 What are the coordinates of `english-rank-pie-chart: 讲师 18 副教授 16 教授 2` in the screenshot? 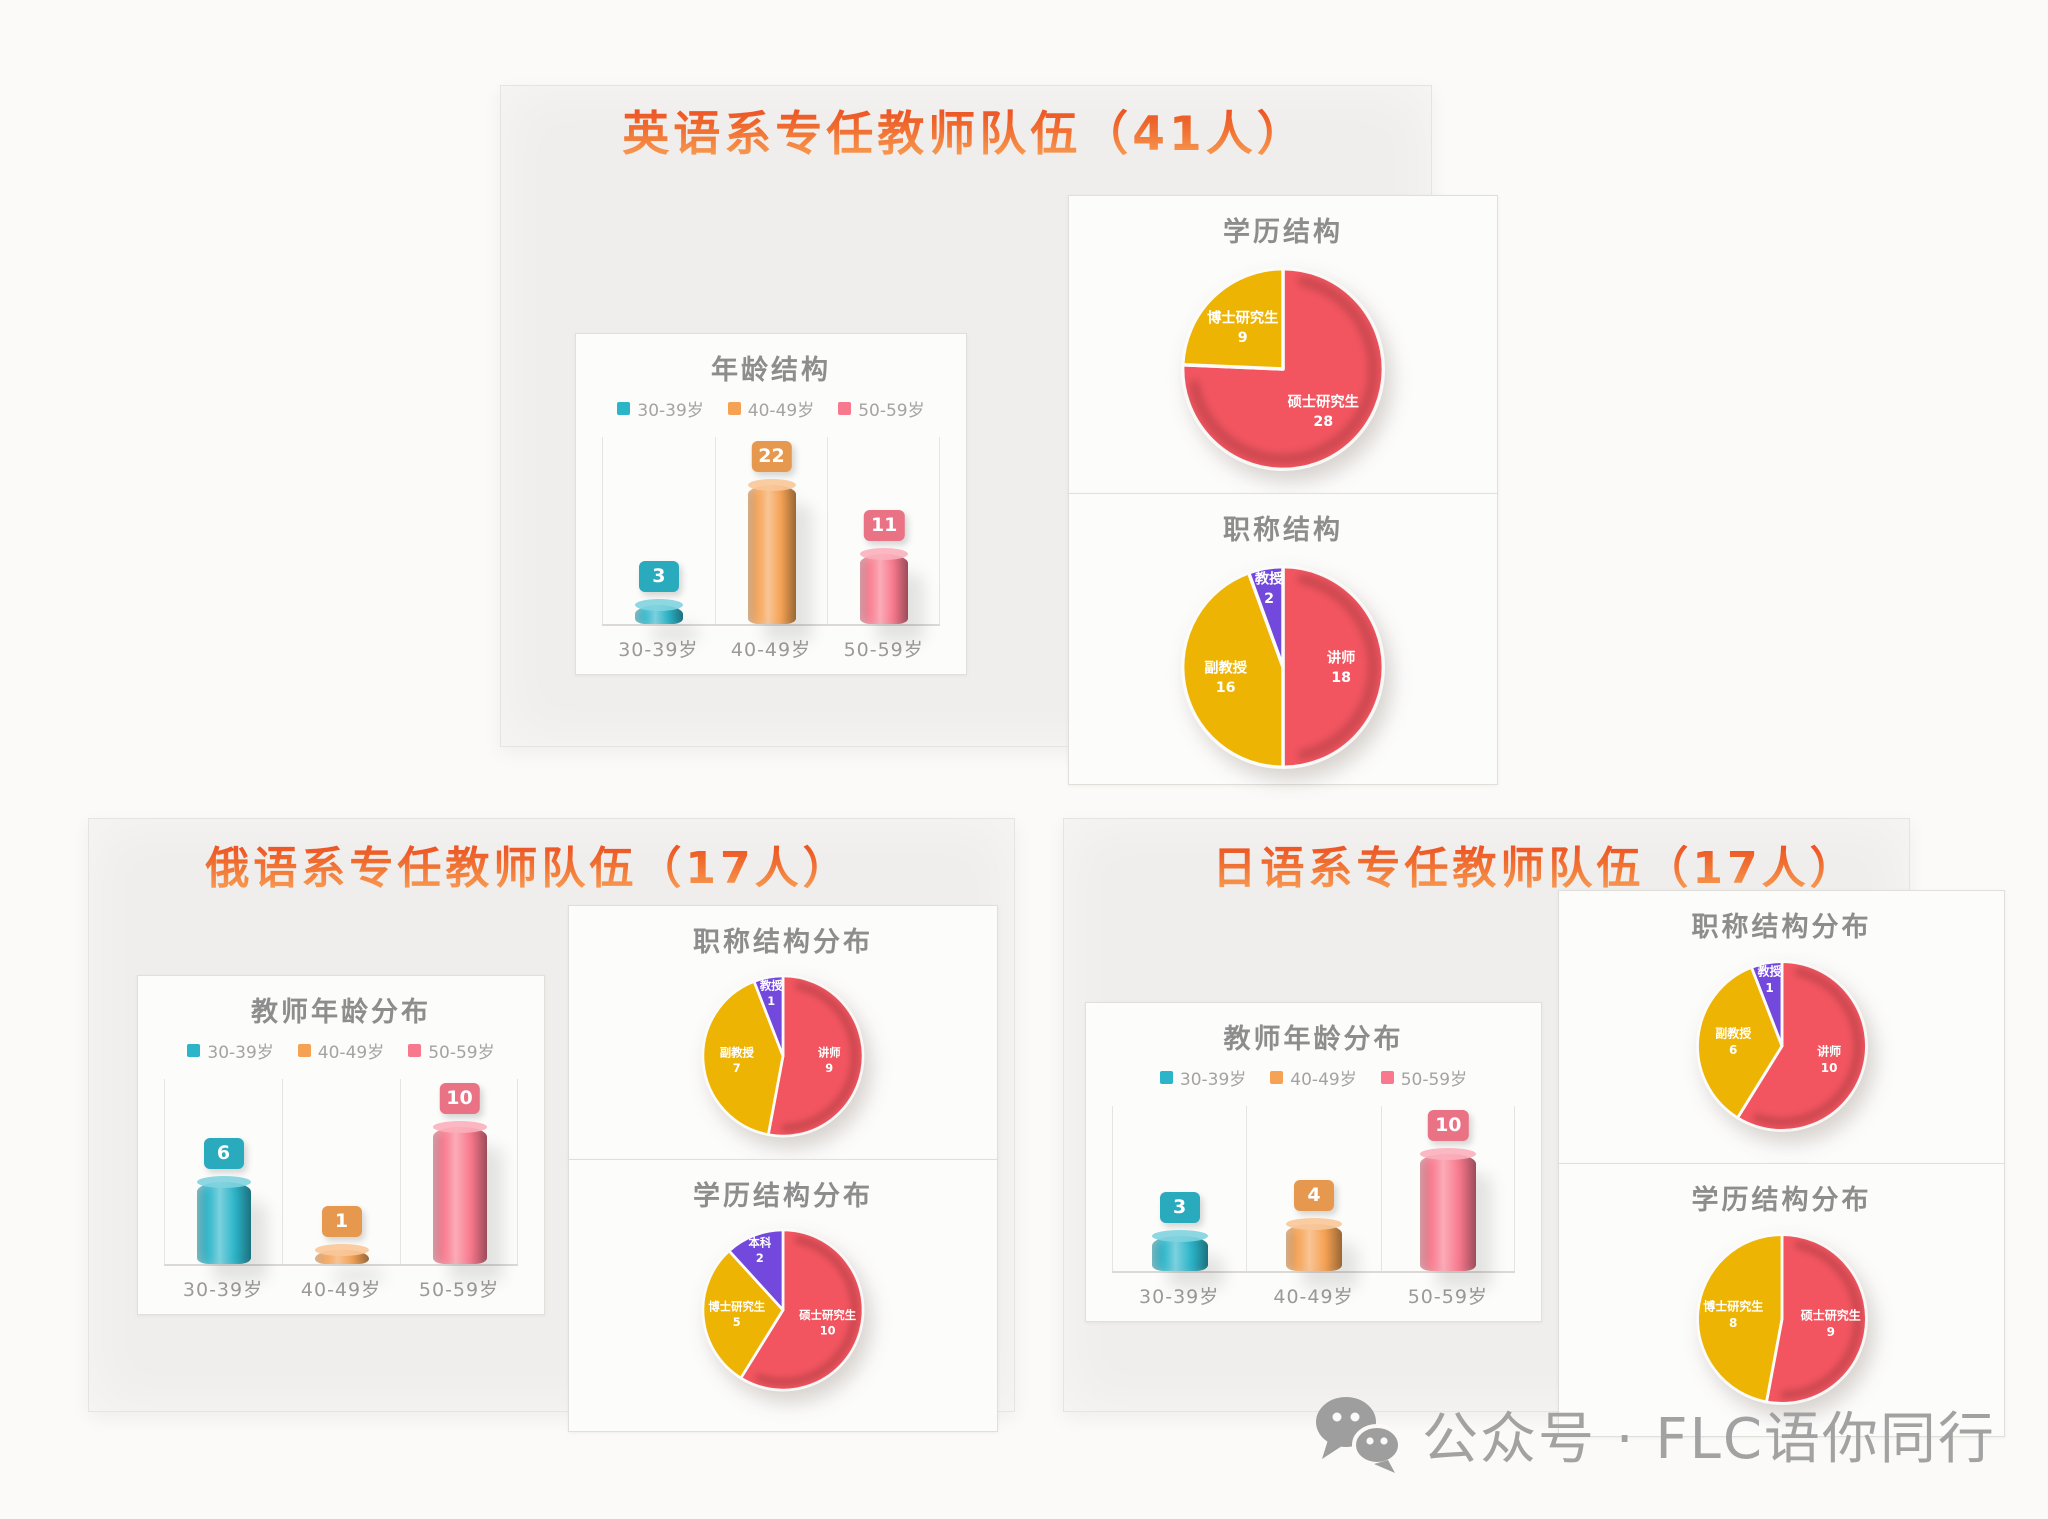 It's located at (1283, 667).